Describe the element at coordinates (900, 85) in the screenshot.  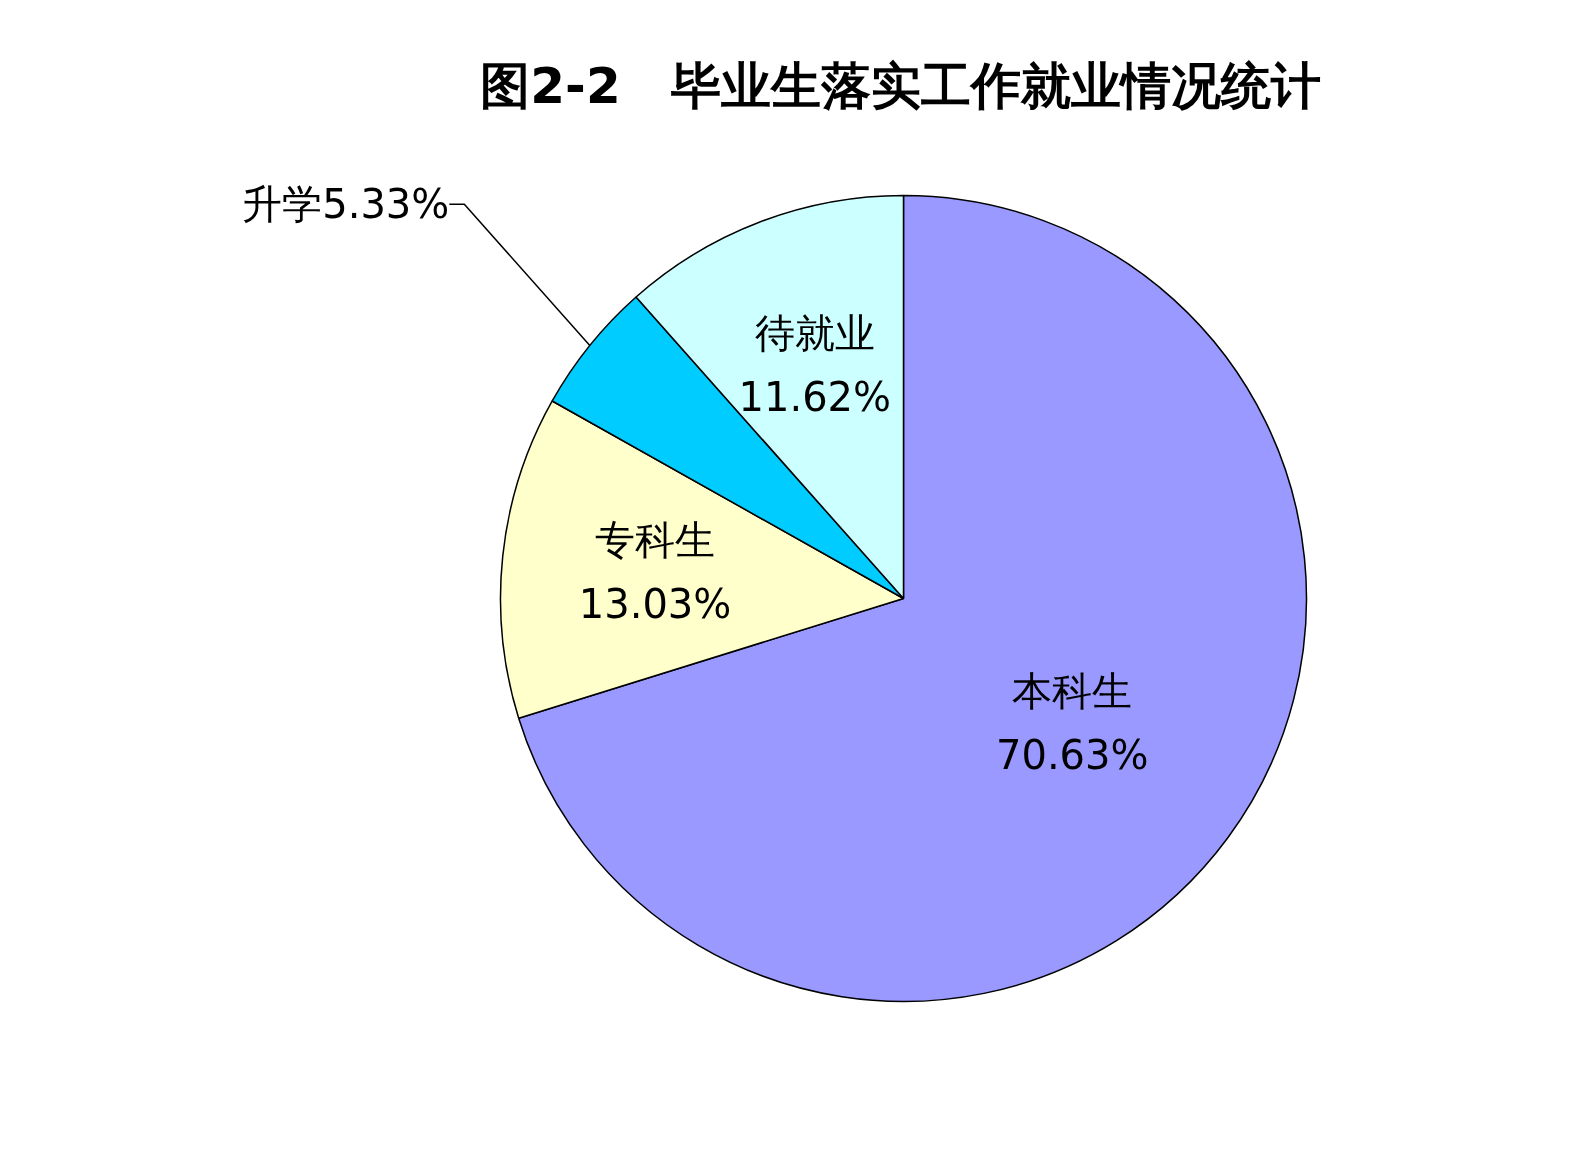
I see `chart-title: 图2-2 毕业生落实工作就业情况统计` at that location.